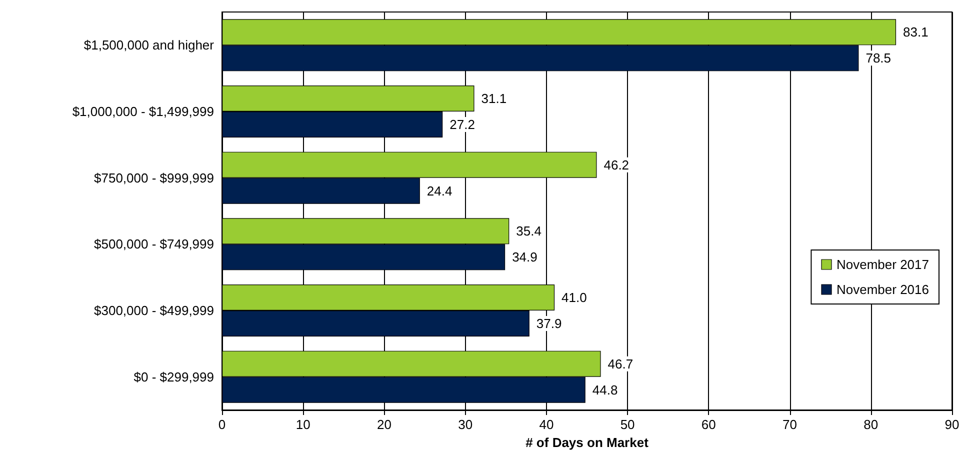 The image size is (964, 468). What do you see at coordinates (222, 424) in the screenshot?
I see `x-tick-label: 0` at bounding box center [222, 424].